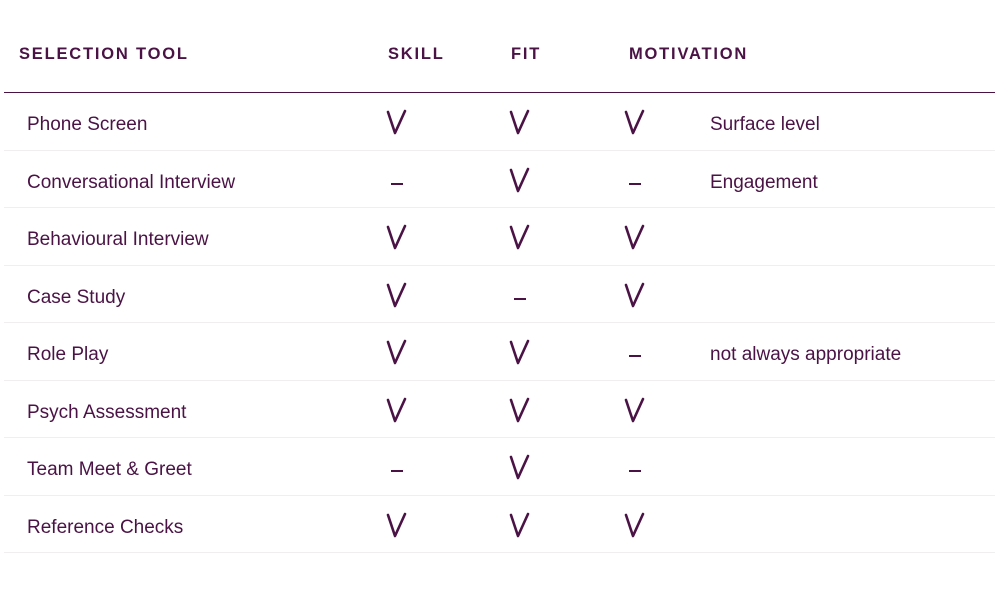  What do you see at coordinates (522, 294) in the screenshot?
I see `fit-dash-icon` at bounding box center [522, 294].